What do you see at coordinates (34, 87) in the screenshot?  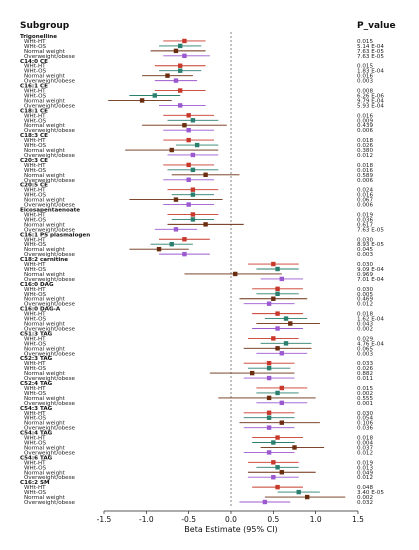 I see `group-label: C16:1 CE` at bounding box center [34, 87].